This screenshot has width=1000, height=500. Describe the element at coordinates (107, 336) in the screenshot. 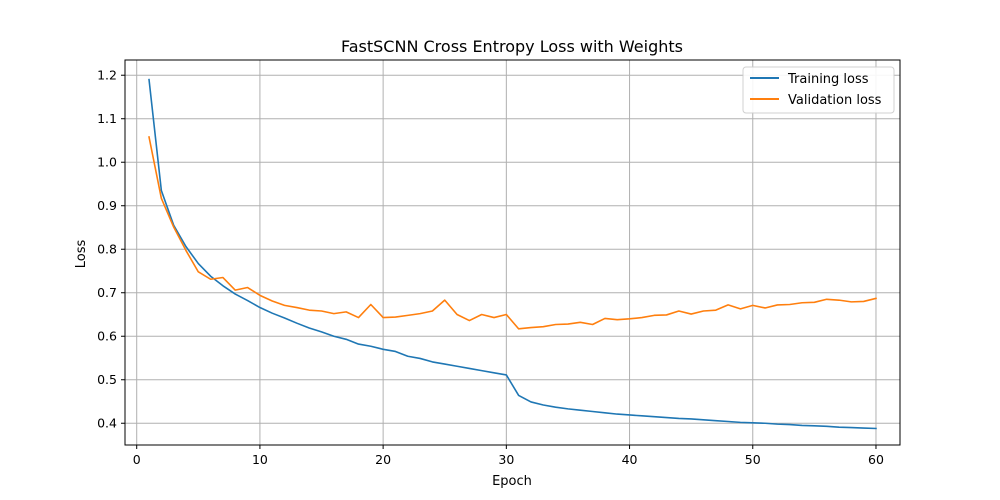

I see `y-tick-label: 0.6` at that location.